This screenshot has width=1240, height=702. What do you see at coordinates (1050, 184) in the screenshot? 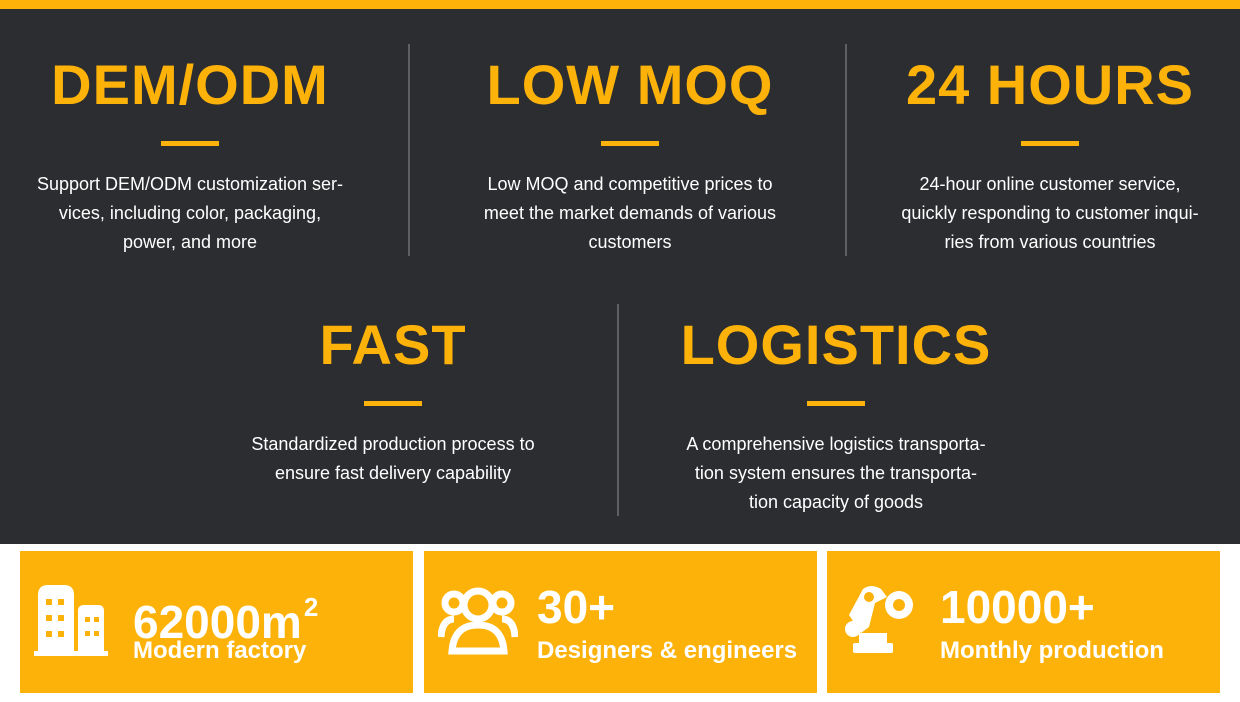
I see `feature-description-line: 24-hour online customer service,` at bounding box center [1050, 184].